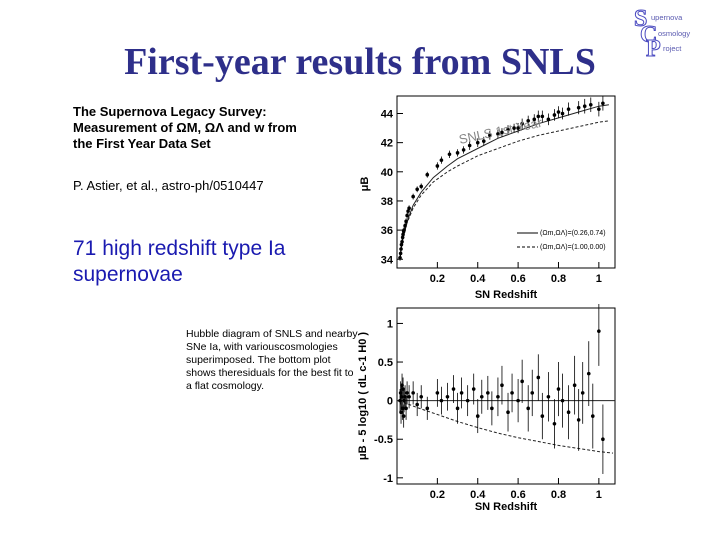 Image resolution: width=720 pixels, height=540 pixels. What do you see at coordinates (437, 279) in the screenshot?
I see `x-tick-label: 0.2` at bounding box center [437, 279].